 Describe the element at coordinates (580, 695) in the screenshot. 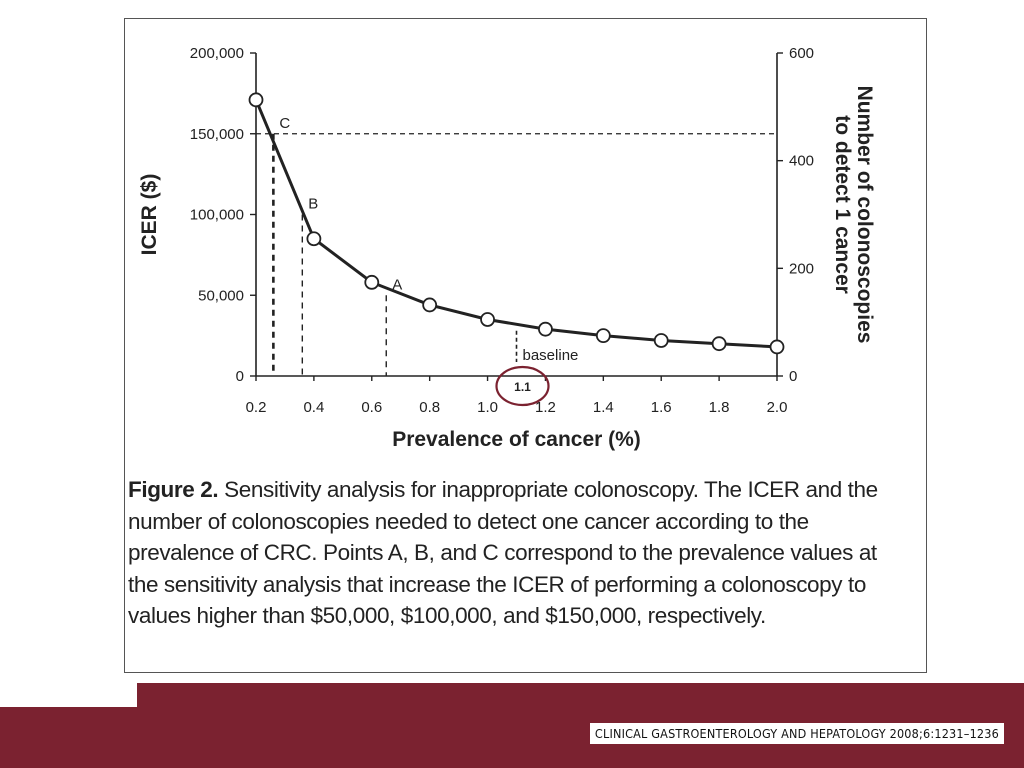

I see `footer-band-top` at that location.